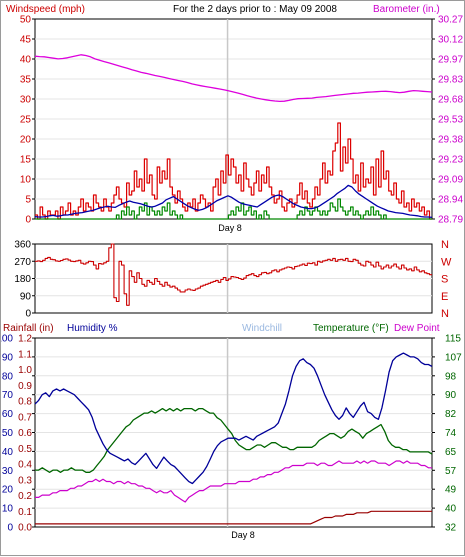 The image size is (465, 557). What do you see at coordinates (450, 80) in the screenshot?
I see `barometer-tick-label: 29.83` at bounding box center [450, 80].